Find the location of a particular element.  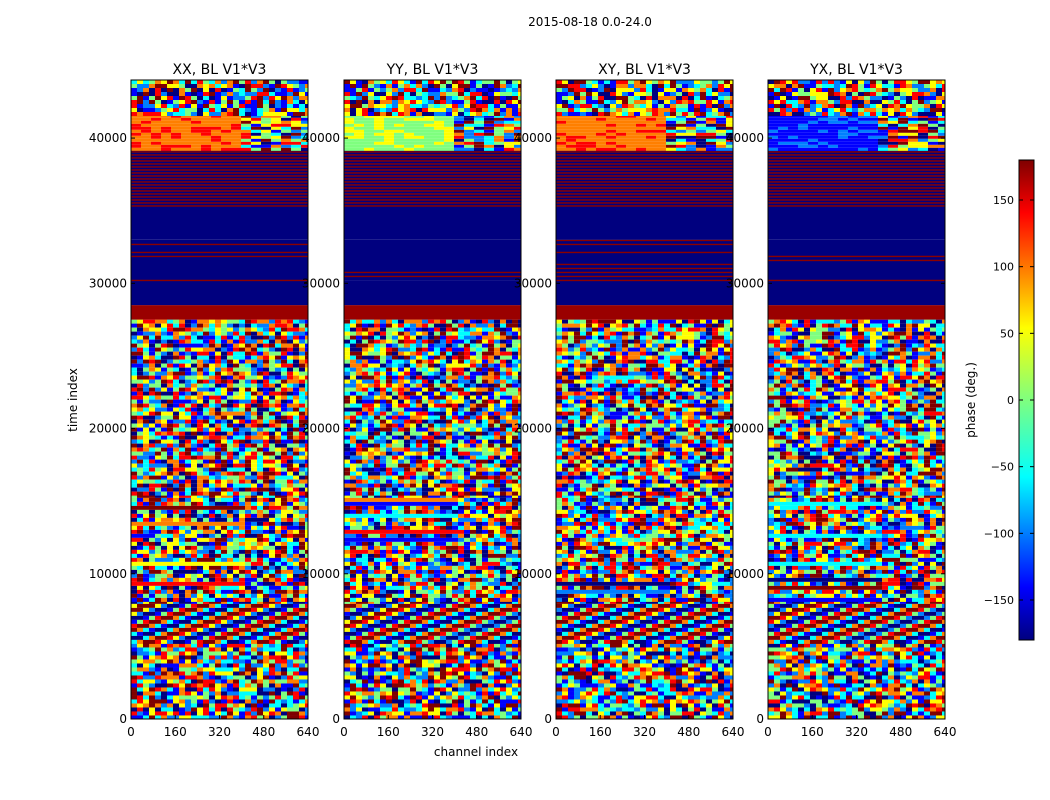

panel-title: XY, BL V1*V3 is located at coordinates (644, 70).